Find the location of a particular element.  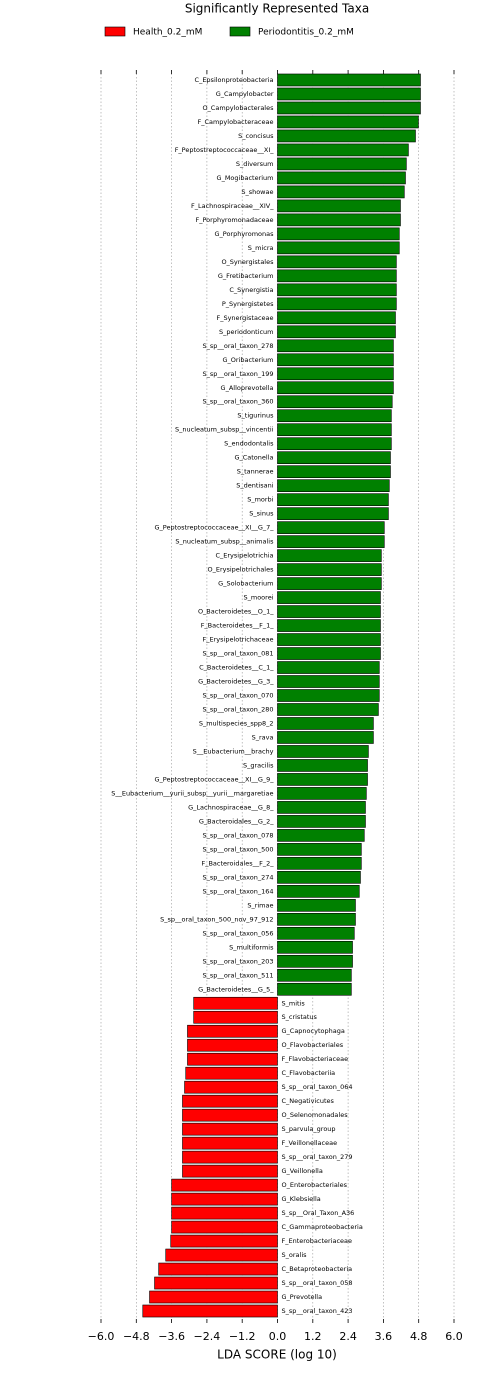

category-label: C_Gammaproteobacteria is located at coordinates (322, 1227).